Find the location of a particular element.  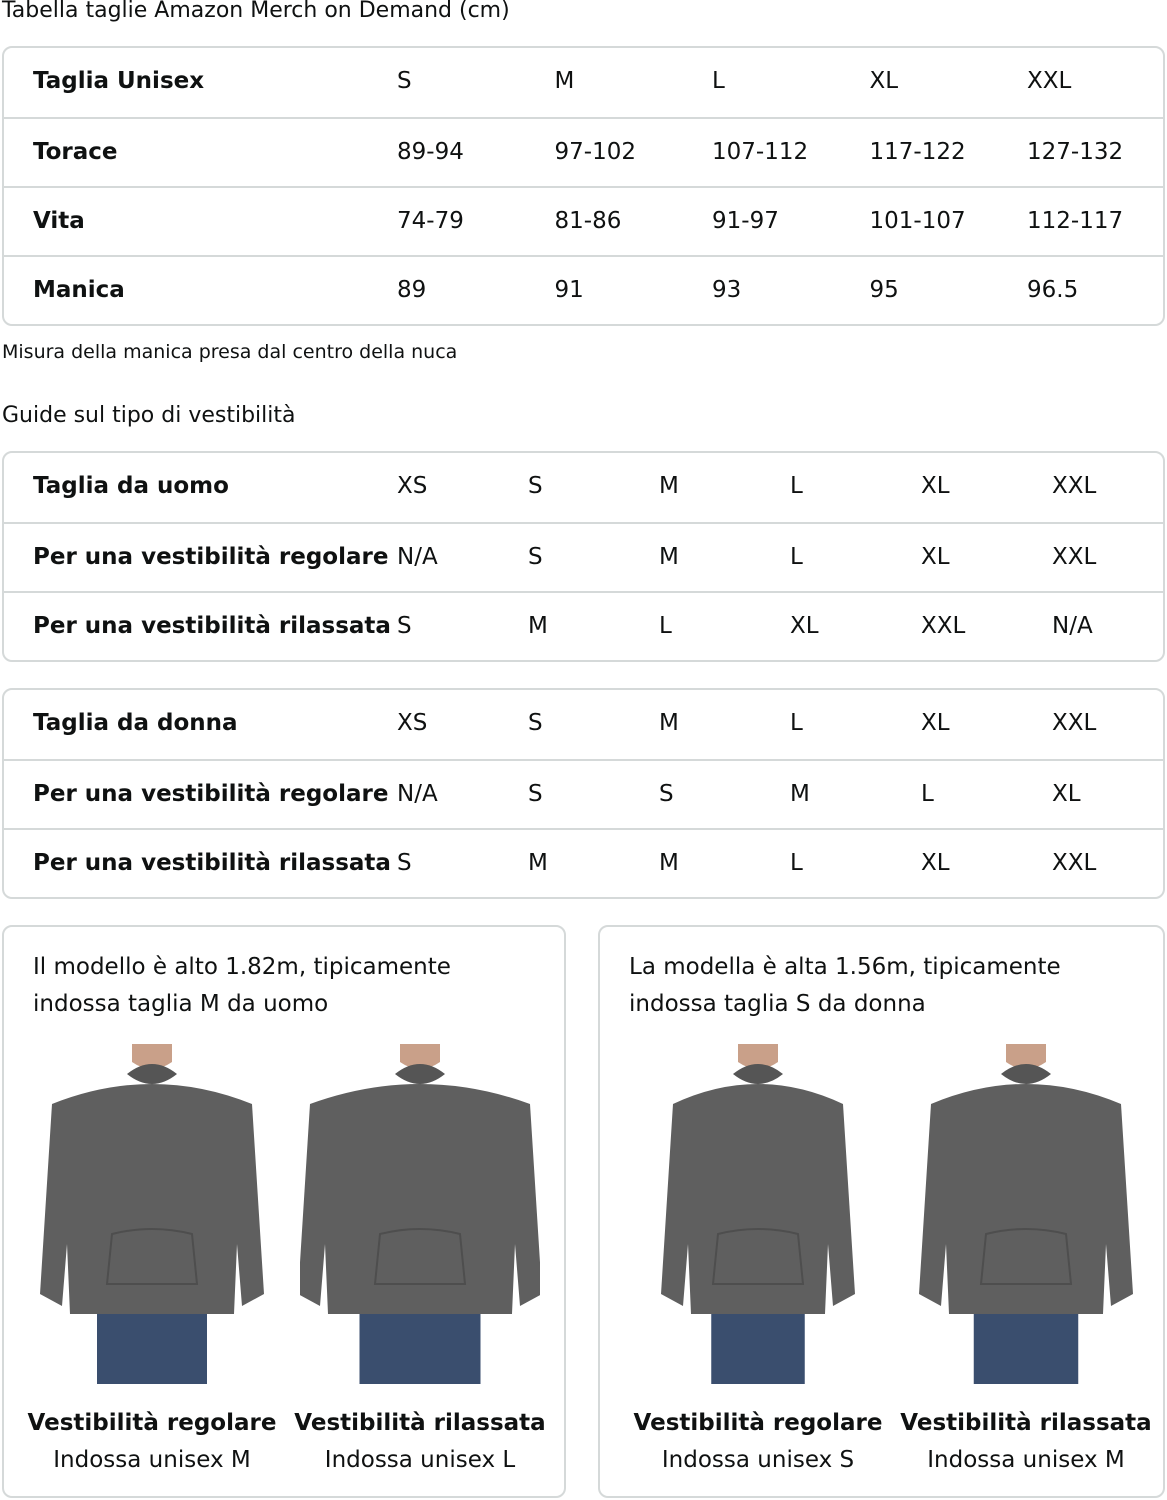

table-cell: 97-102 is located at coordinates (595, 152).